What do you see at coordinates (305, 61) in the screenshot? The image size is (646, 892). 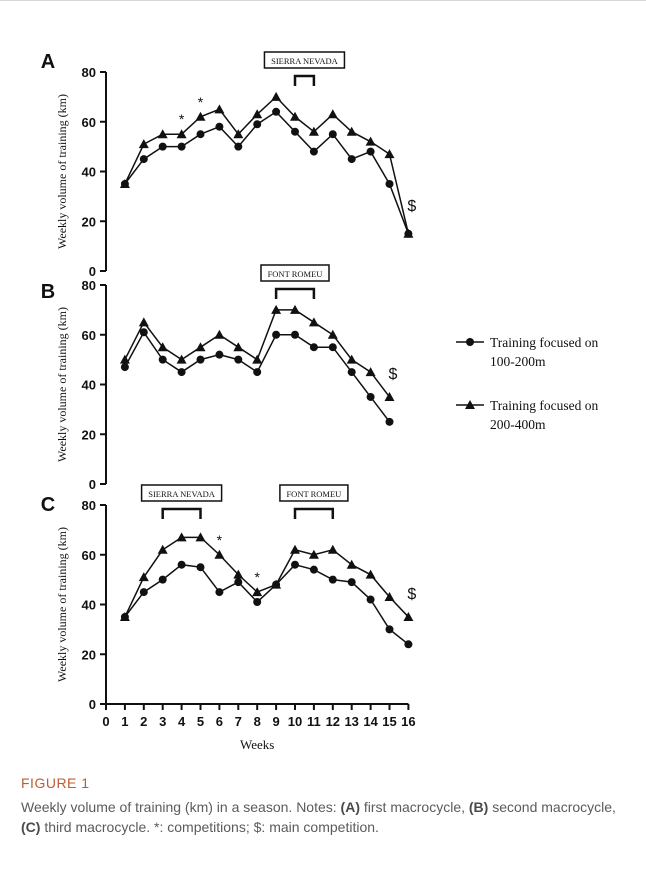 I see `panel-a-camp-label: SIERRA NEVADA` at bounding box center [305, 61].